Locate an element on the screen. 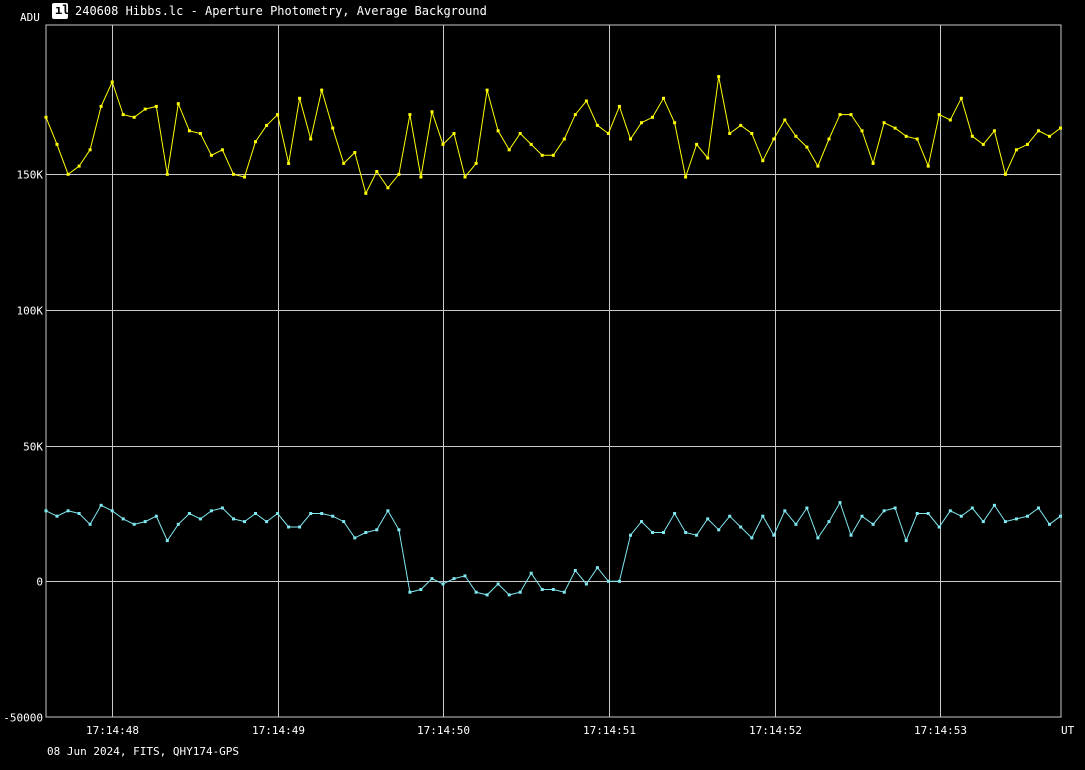 This screenshot has height=770, width=1085. x-axis-label: UT is located at coordinates (1068, 730).